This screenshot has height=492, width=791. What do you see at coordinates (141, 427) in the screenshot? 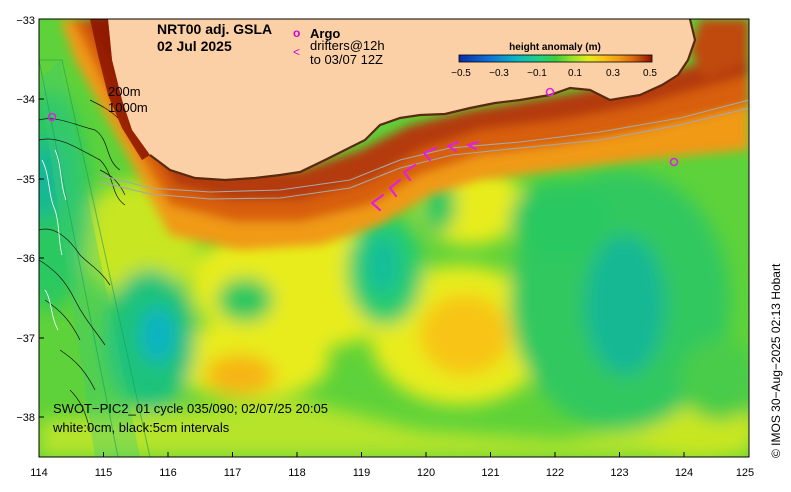
I see `swot-annotation-line2: white:0cm, black:5cm intervals` at bounding box center [141, 427].